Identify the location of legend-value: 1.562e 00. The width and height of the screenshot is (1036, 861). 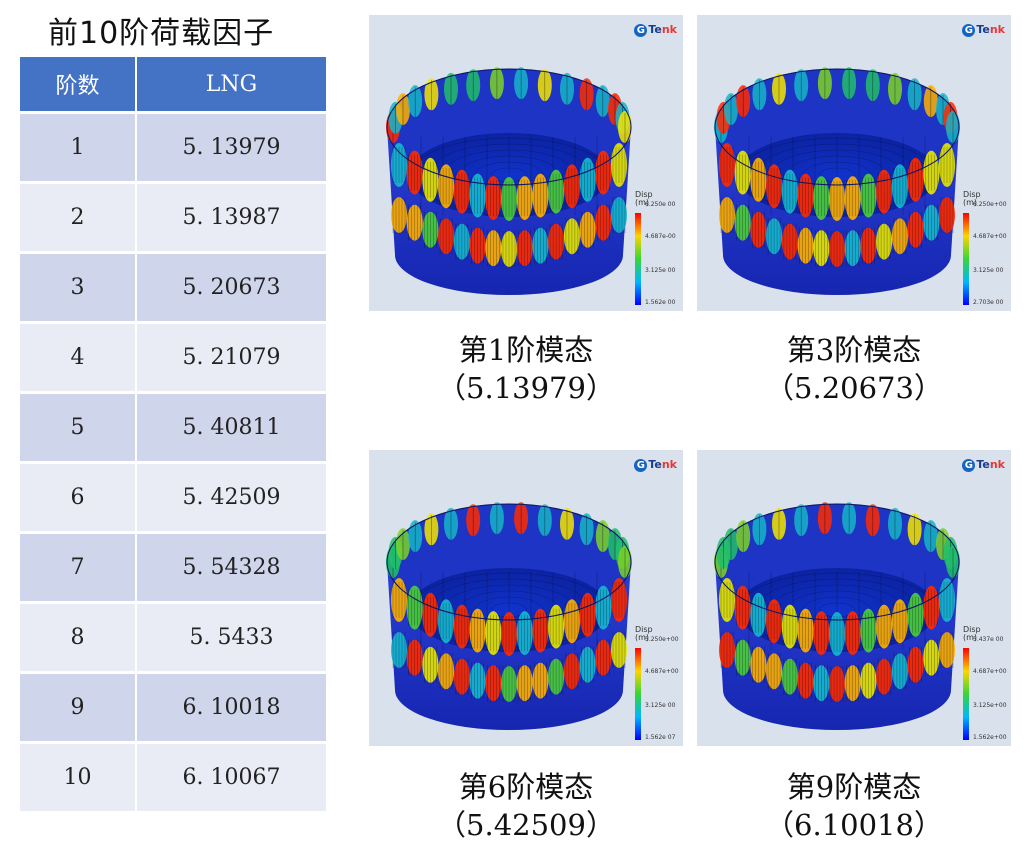
(660, 302).